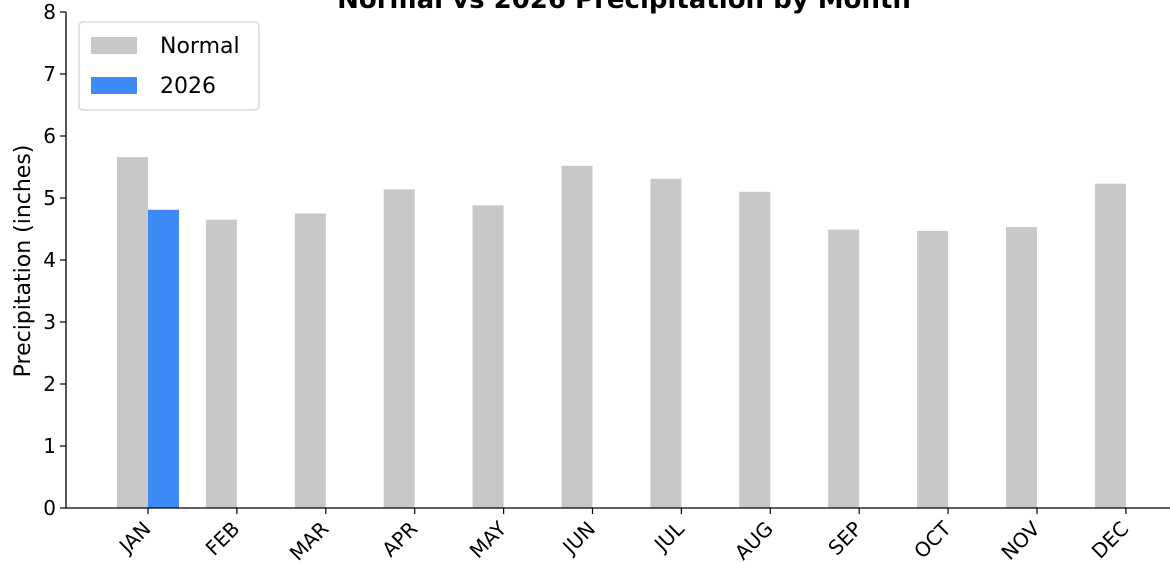  What do you see at coordinates (49, 446) in the screenshot?
I see `y-tick-label: 1` at bounding box center [49, 446].